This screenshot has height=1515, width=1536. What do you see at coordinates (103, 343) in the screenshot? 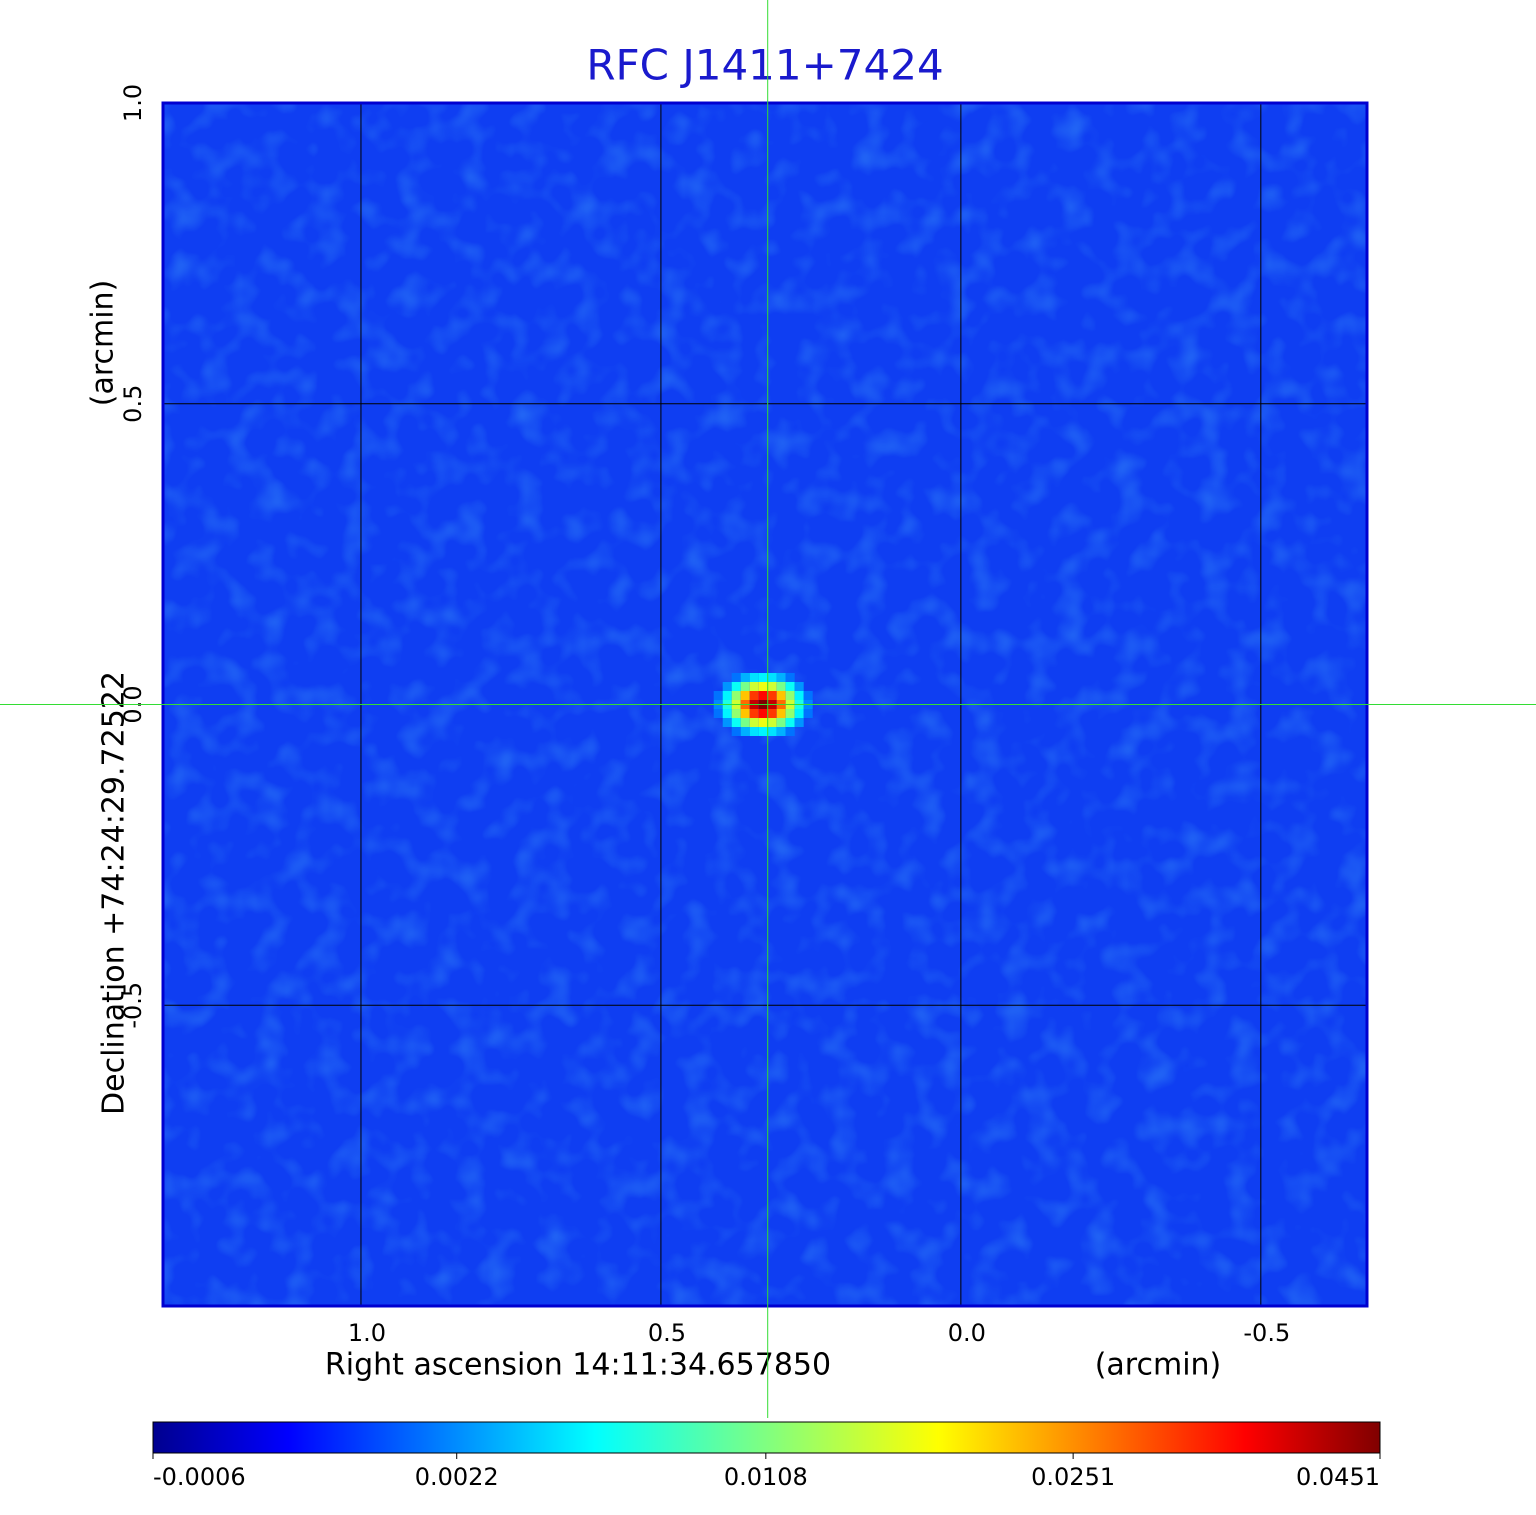
I see `y-axis-unit: (arcmin)` at bounding box center [103, 343].